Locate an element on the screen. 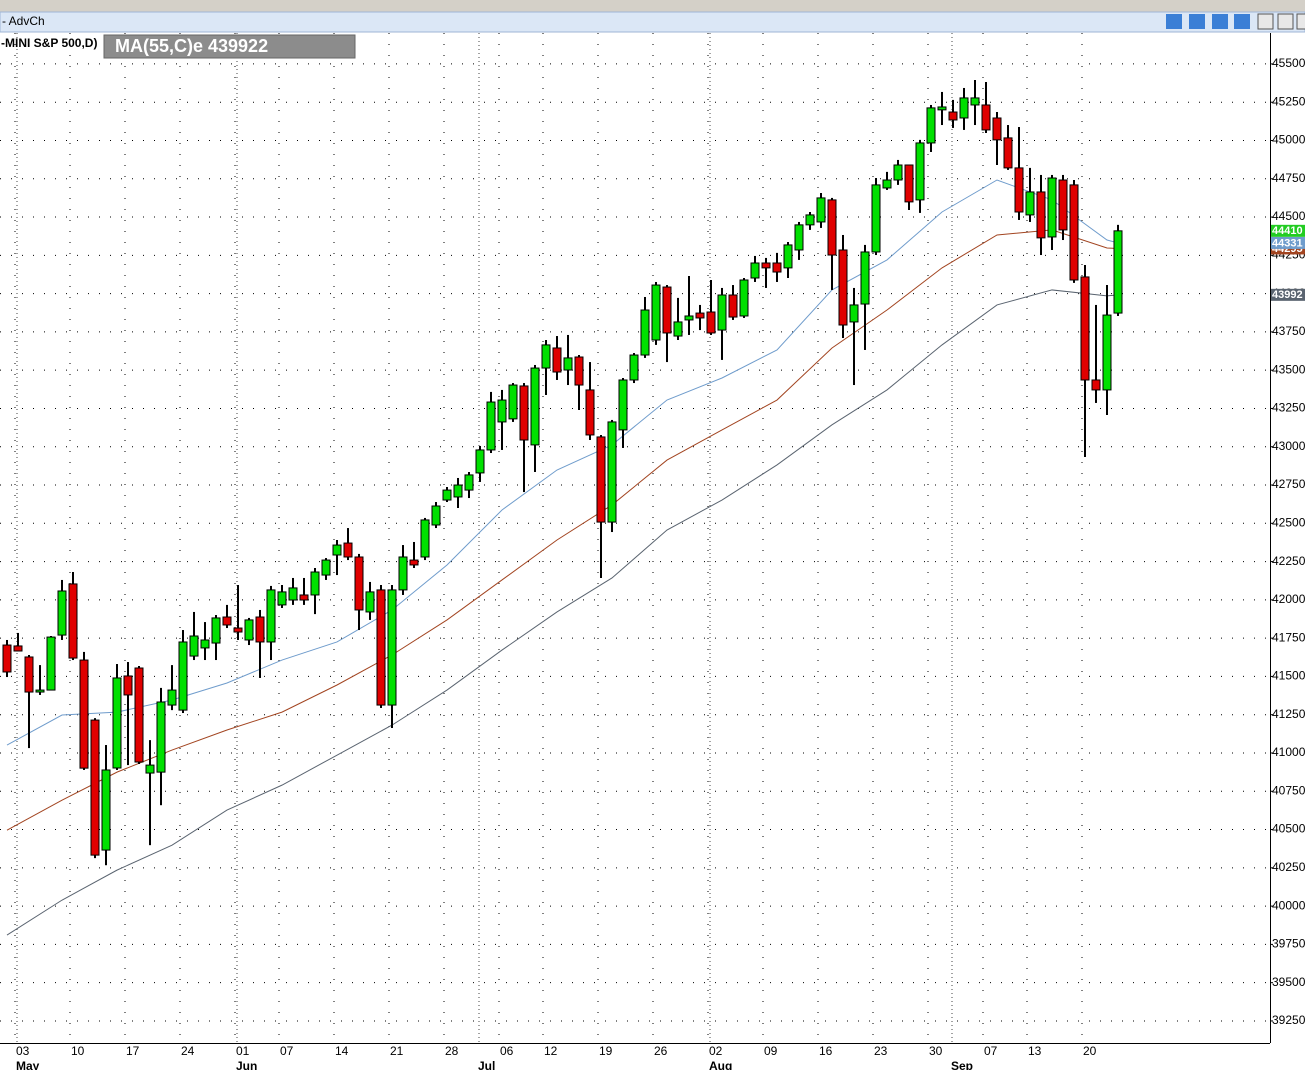  close-button is located at coordinates (1300, 21).